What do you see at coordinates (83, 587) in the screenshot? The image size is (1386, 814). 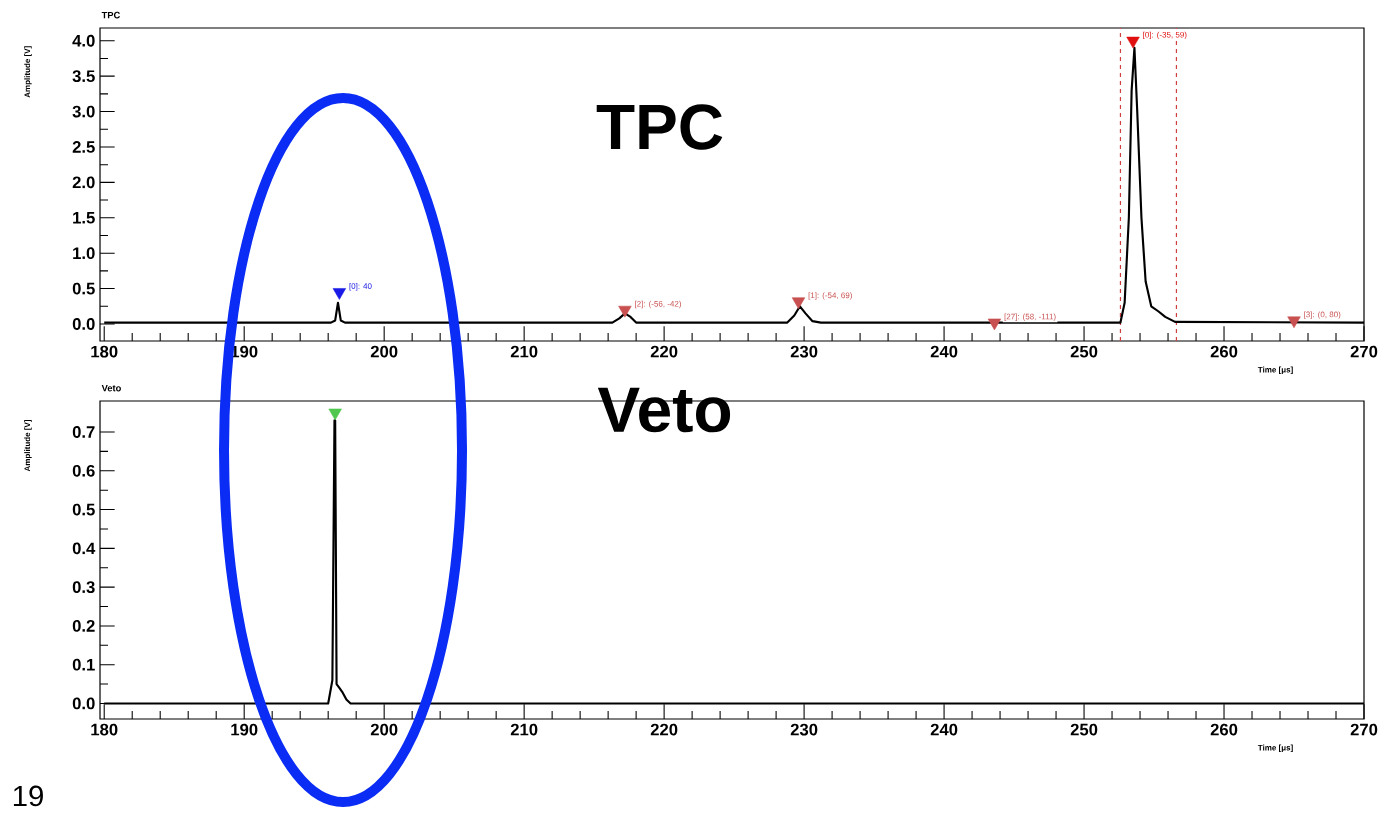 I see `y-tick-label: 0.3` at bounding box center [83, 587].